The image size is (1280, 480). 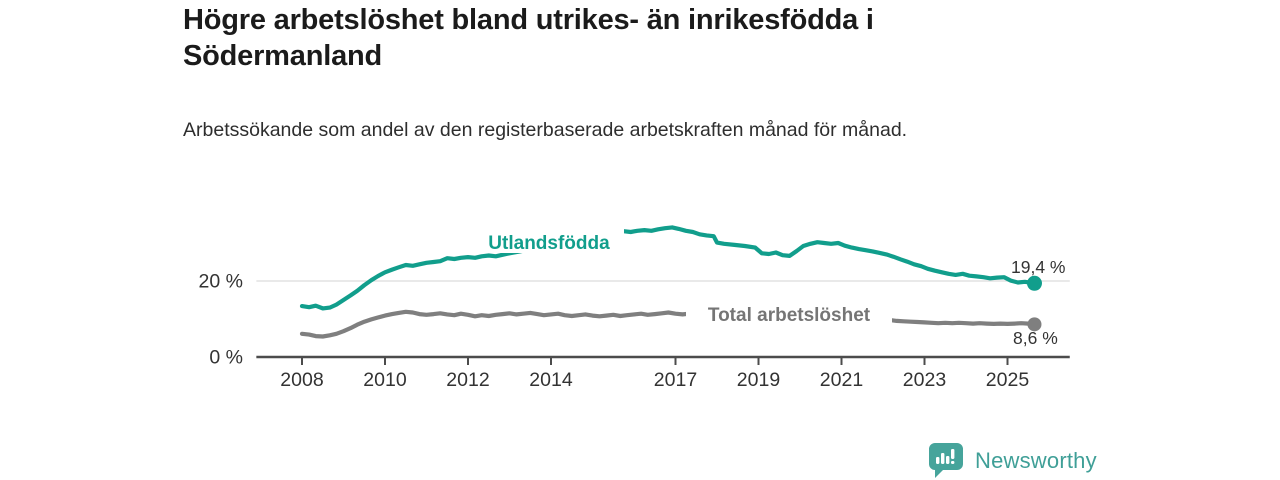 What do you see at coordinates (953, 462) in the screenshot?
I see `exclamation-dot` at bounding box center [953, 462].